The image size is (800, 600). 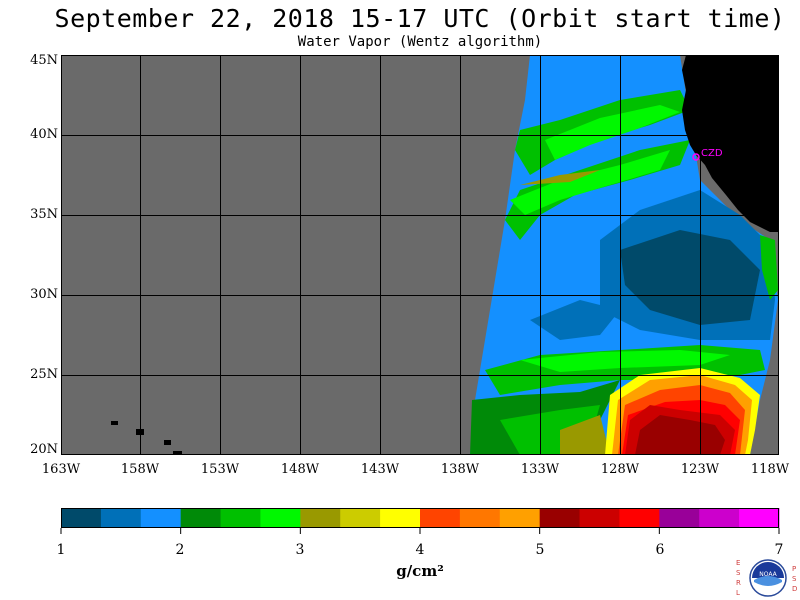 What do you see at coordinates (696, 157) in the screenshot?
I see `station-marker` at bounding box center [696, 157].